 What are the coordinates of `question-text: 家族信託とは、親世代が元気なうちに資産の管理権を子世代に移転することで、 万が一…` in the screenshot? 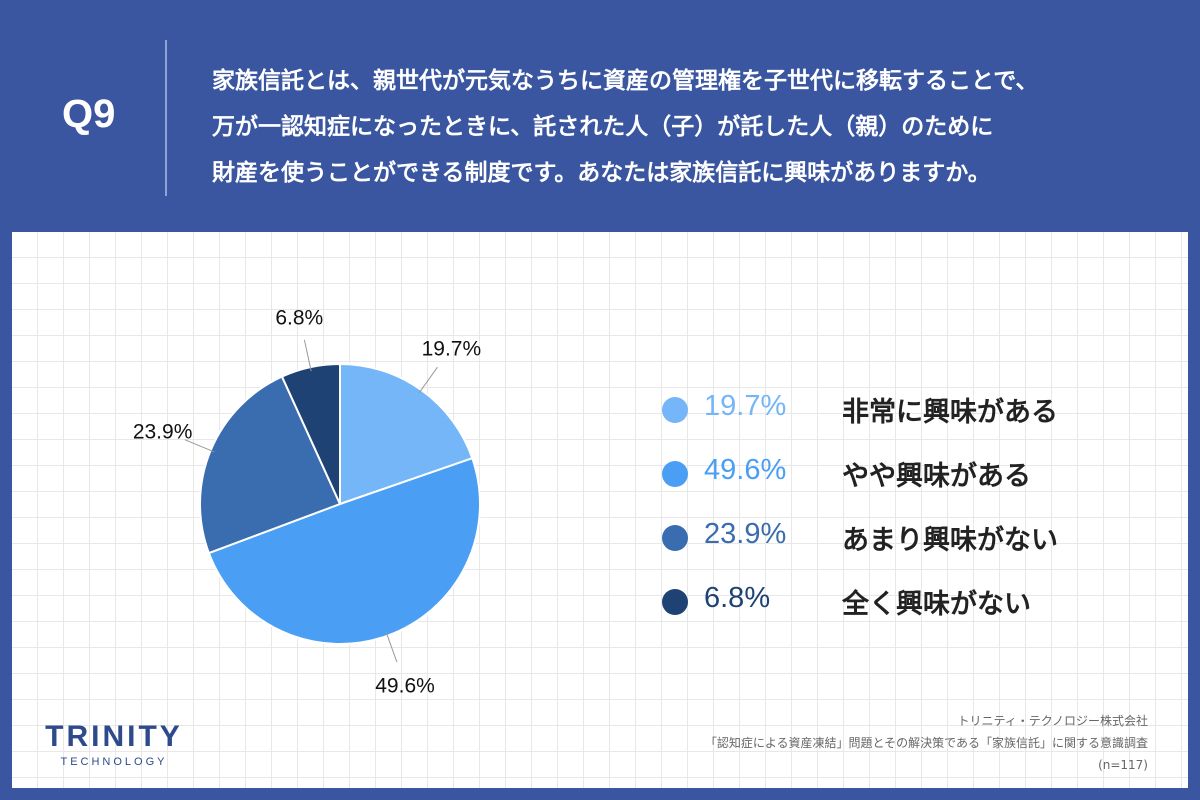 It's located at (692, 127).